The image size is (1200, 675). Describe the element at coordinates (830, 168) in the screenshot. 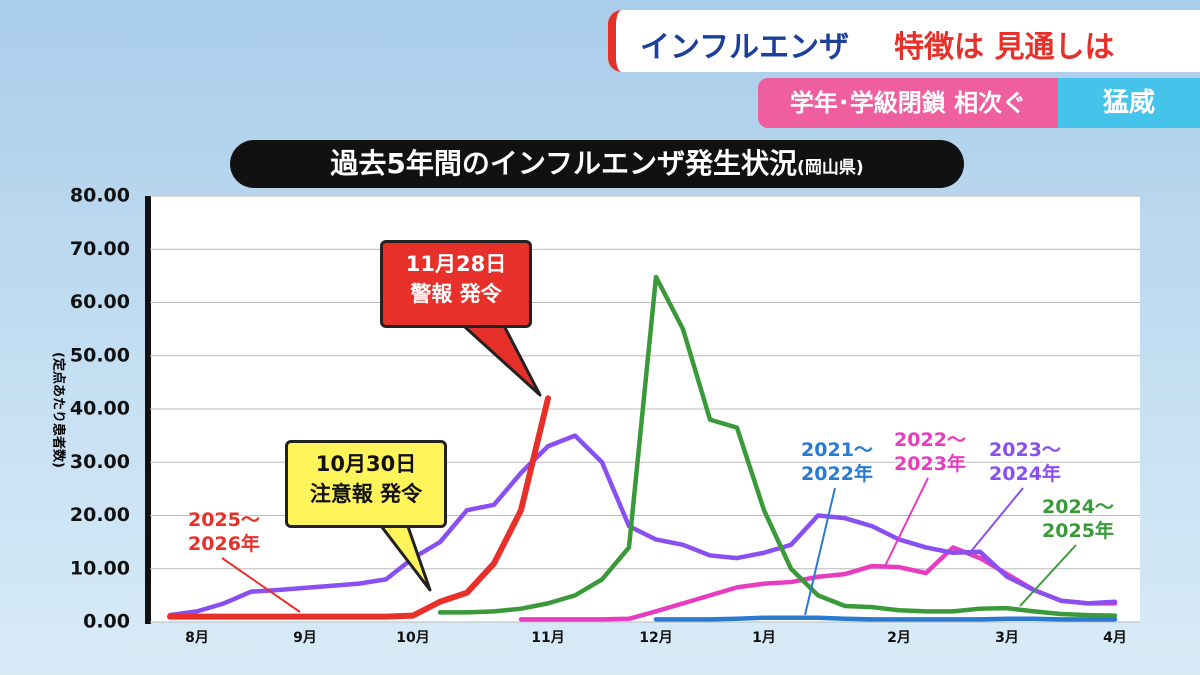

I see `chart-subtitle: (岡山県)` at that location.